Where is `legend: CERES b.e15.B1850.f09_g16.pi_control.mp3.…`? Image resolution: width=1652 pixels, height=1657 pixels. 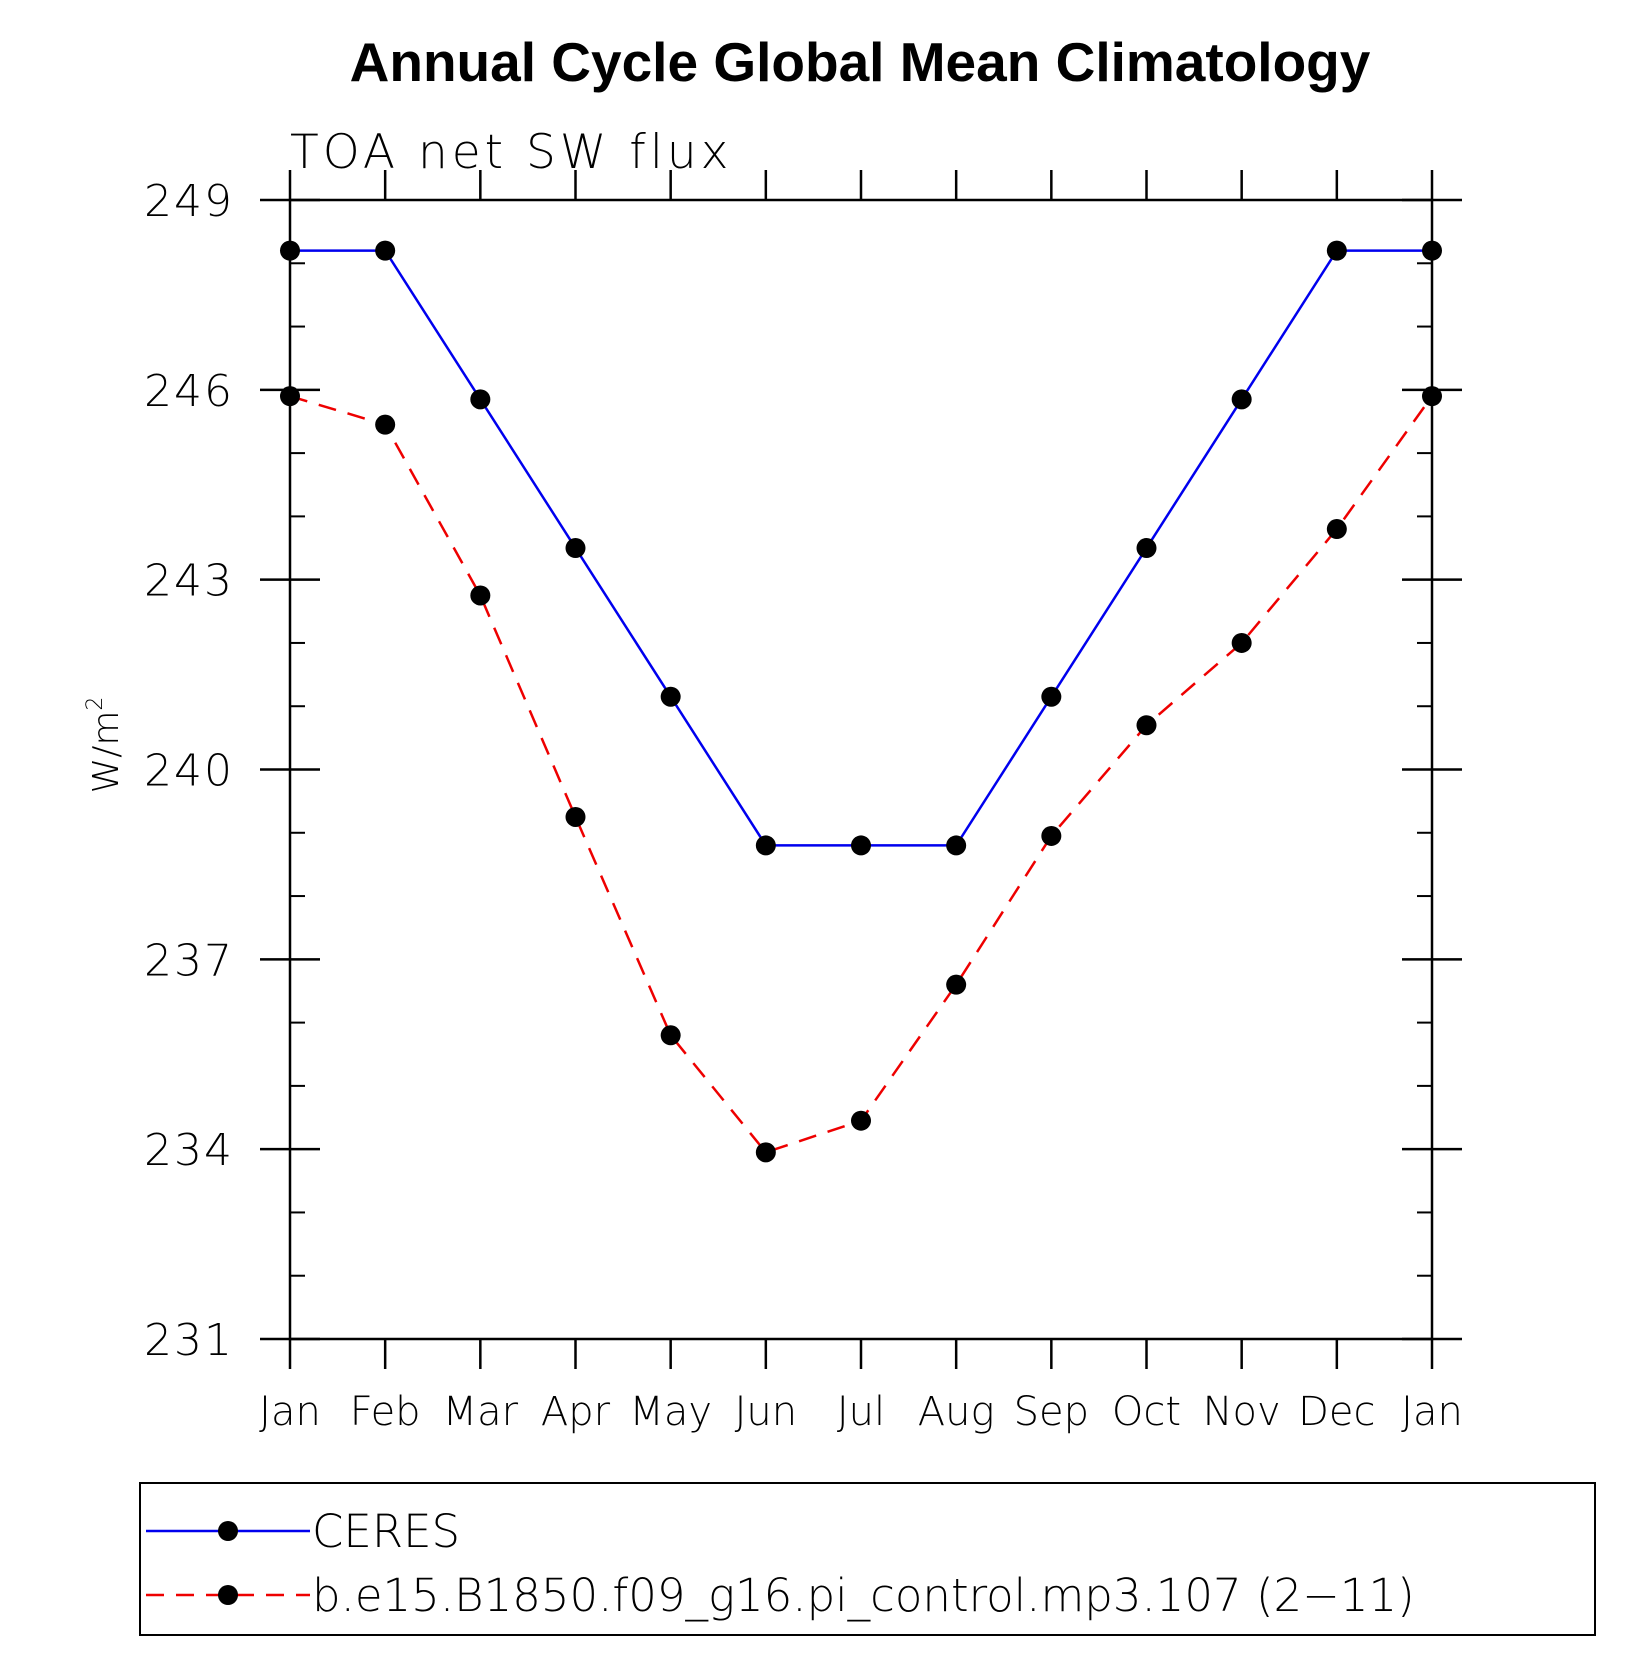
legend: CERES b.e15.B1850.f09_g16.pi_control.mp3.… is located at coordinates (867, 1559).